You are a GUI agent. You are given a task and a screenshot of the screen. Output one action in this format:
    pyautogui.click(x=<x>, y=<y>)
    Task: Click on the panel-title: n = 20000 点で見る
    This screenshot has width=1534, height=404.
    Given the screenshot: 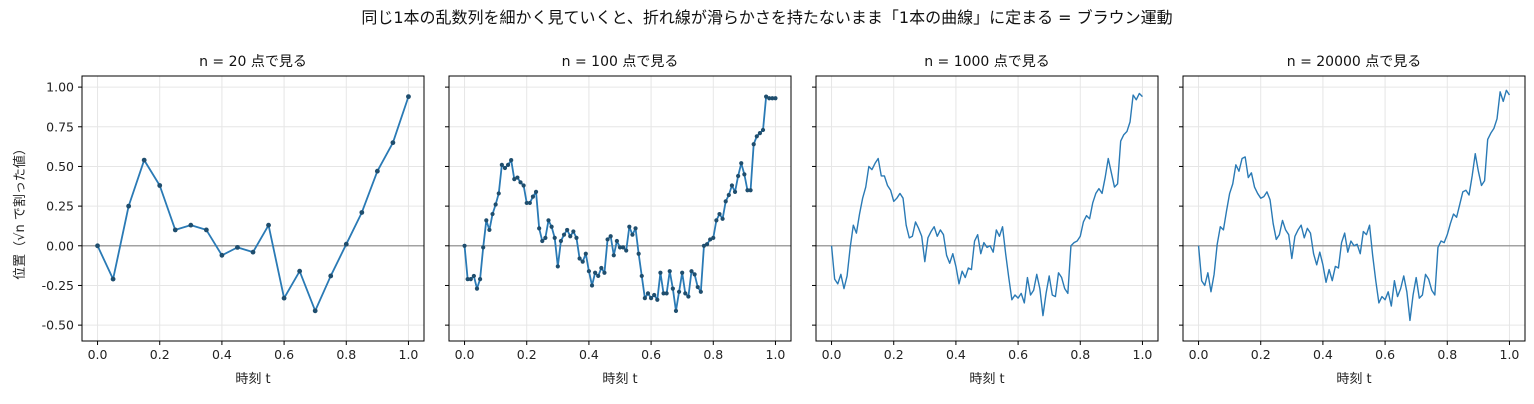 What is the action you would take?
    pyautogui.click(x=1354, y=62)
    